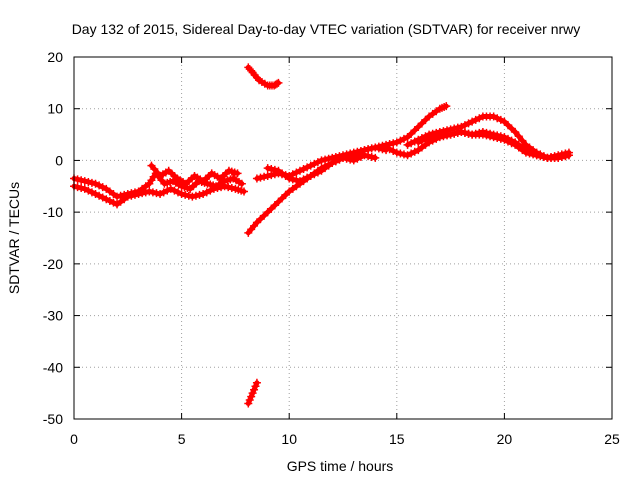 The width and height of the screenshot is (640, 480). I want to click on y-tick-label: 10, so click(55, 109).